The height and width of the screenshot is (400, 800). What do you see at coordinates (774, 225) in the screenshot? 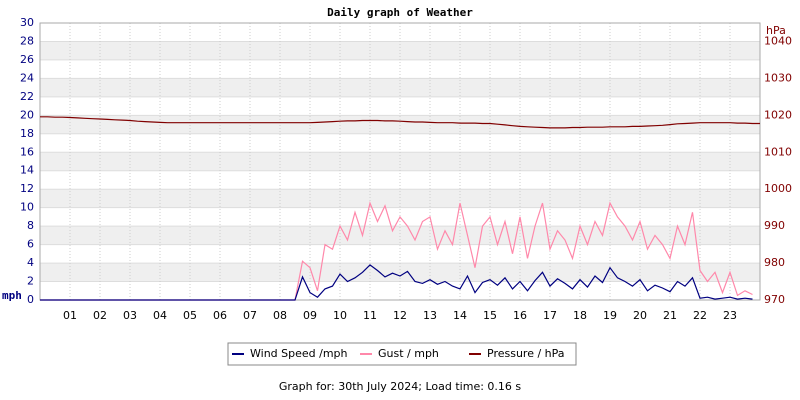
I see `y2-tick-label: 990` at bounding box center [774, 225].